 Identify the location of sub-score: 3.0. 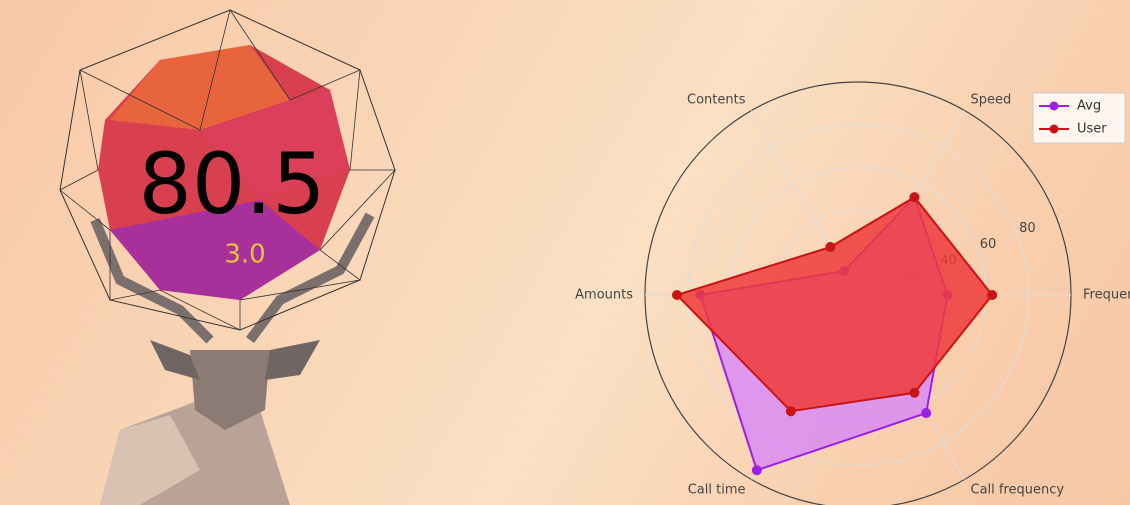
(244, 255).